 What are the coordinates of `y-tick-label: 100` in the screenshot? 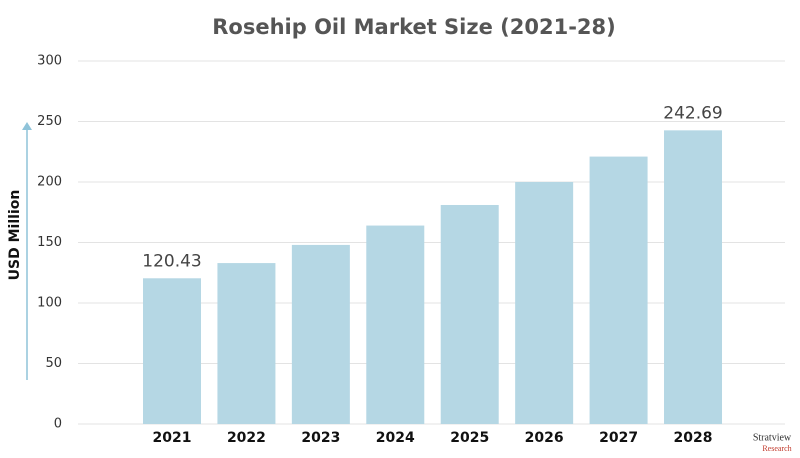 It's located at (49, 303).